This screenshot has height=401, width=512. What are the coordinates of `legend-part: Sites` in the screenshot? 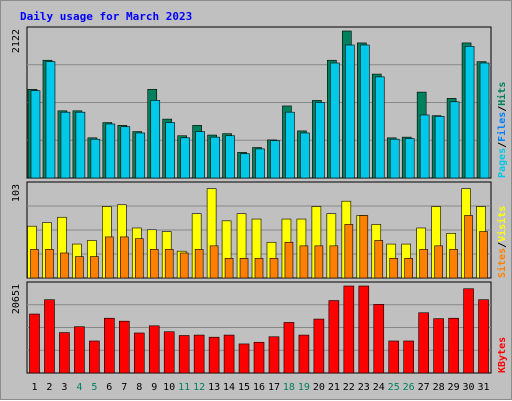 It's located at (502, 263).